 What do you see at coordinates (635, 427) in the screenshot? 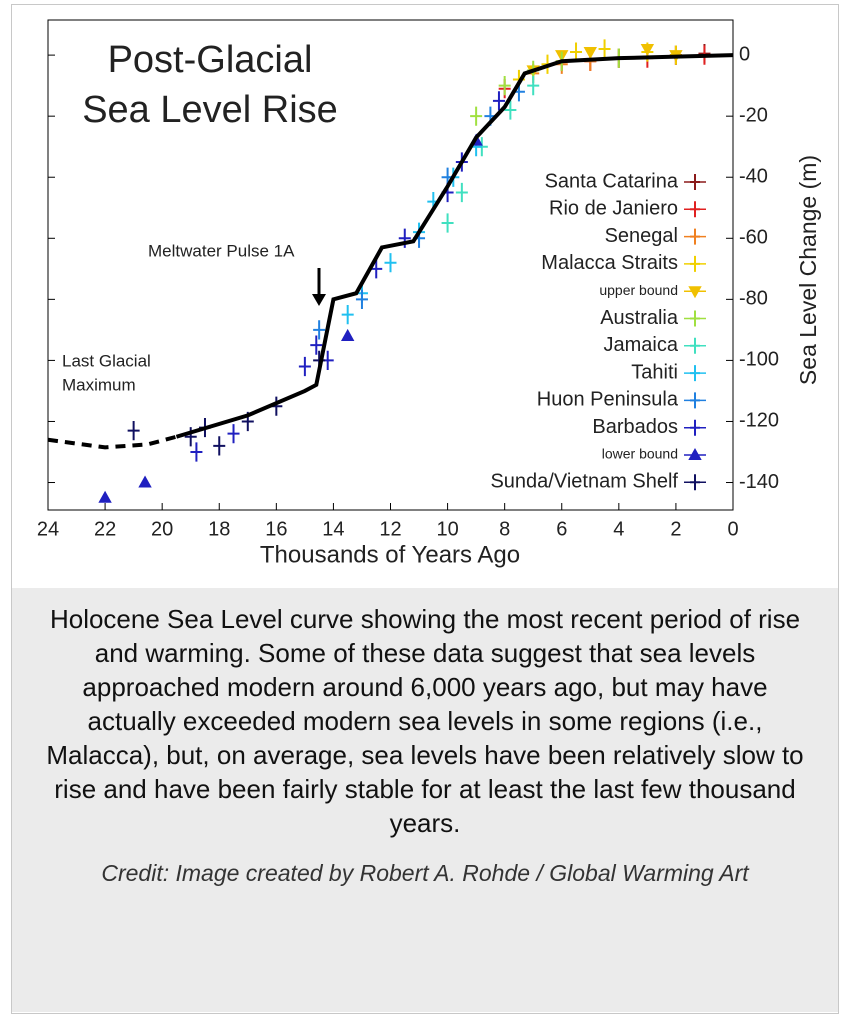
I see `legend-label: Barbados` at bounding box center [635, 427].